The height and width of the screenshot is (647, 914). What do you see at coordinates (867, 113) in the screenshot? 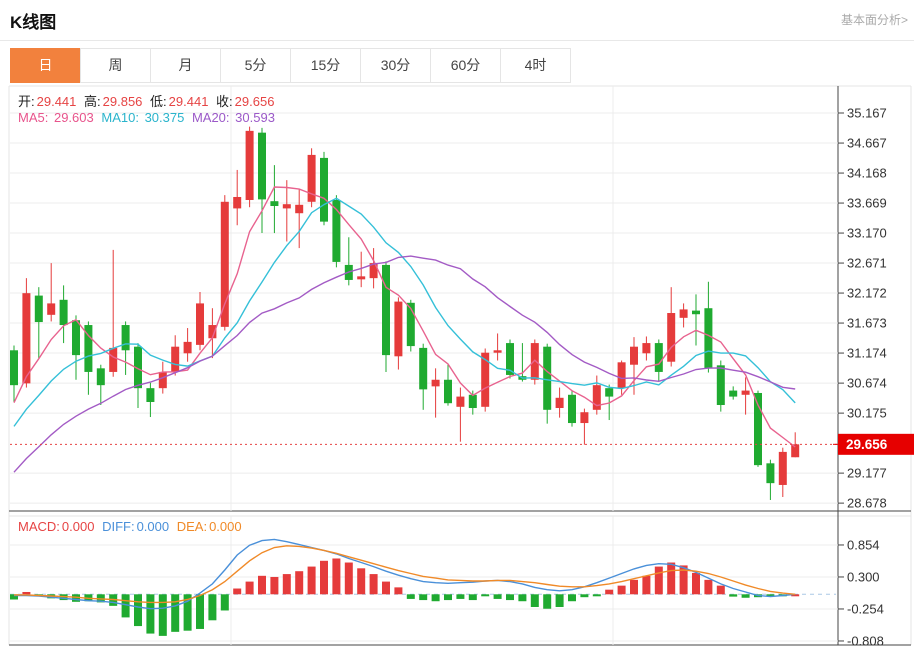
I see `svg-text: 35.167` at bounding box center [867, 113].